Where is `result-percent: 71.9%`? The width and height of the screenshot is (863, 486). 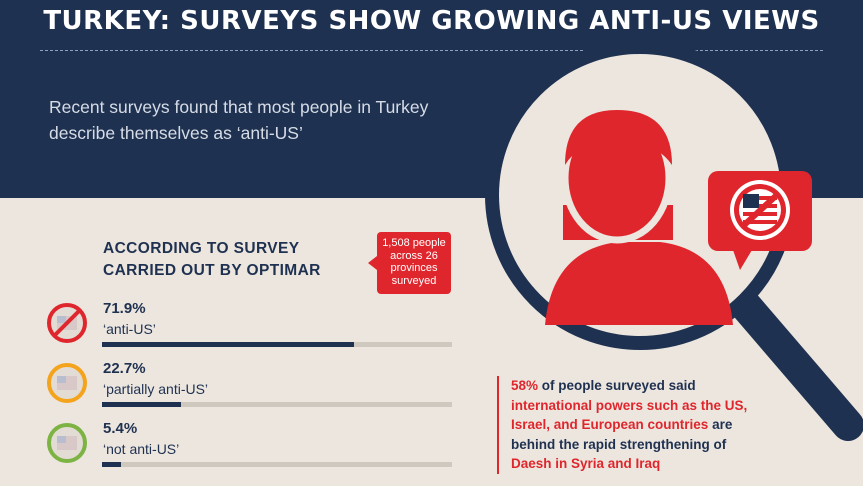
result-percent: 71.9% is located at coordinates (124, 308).